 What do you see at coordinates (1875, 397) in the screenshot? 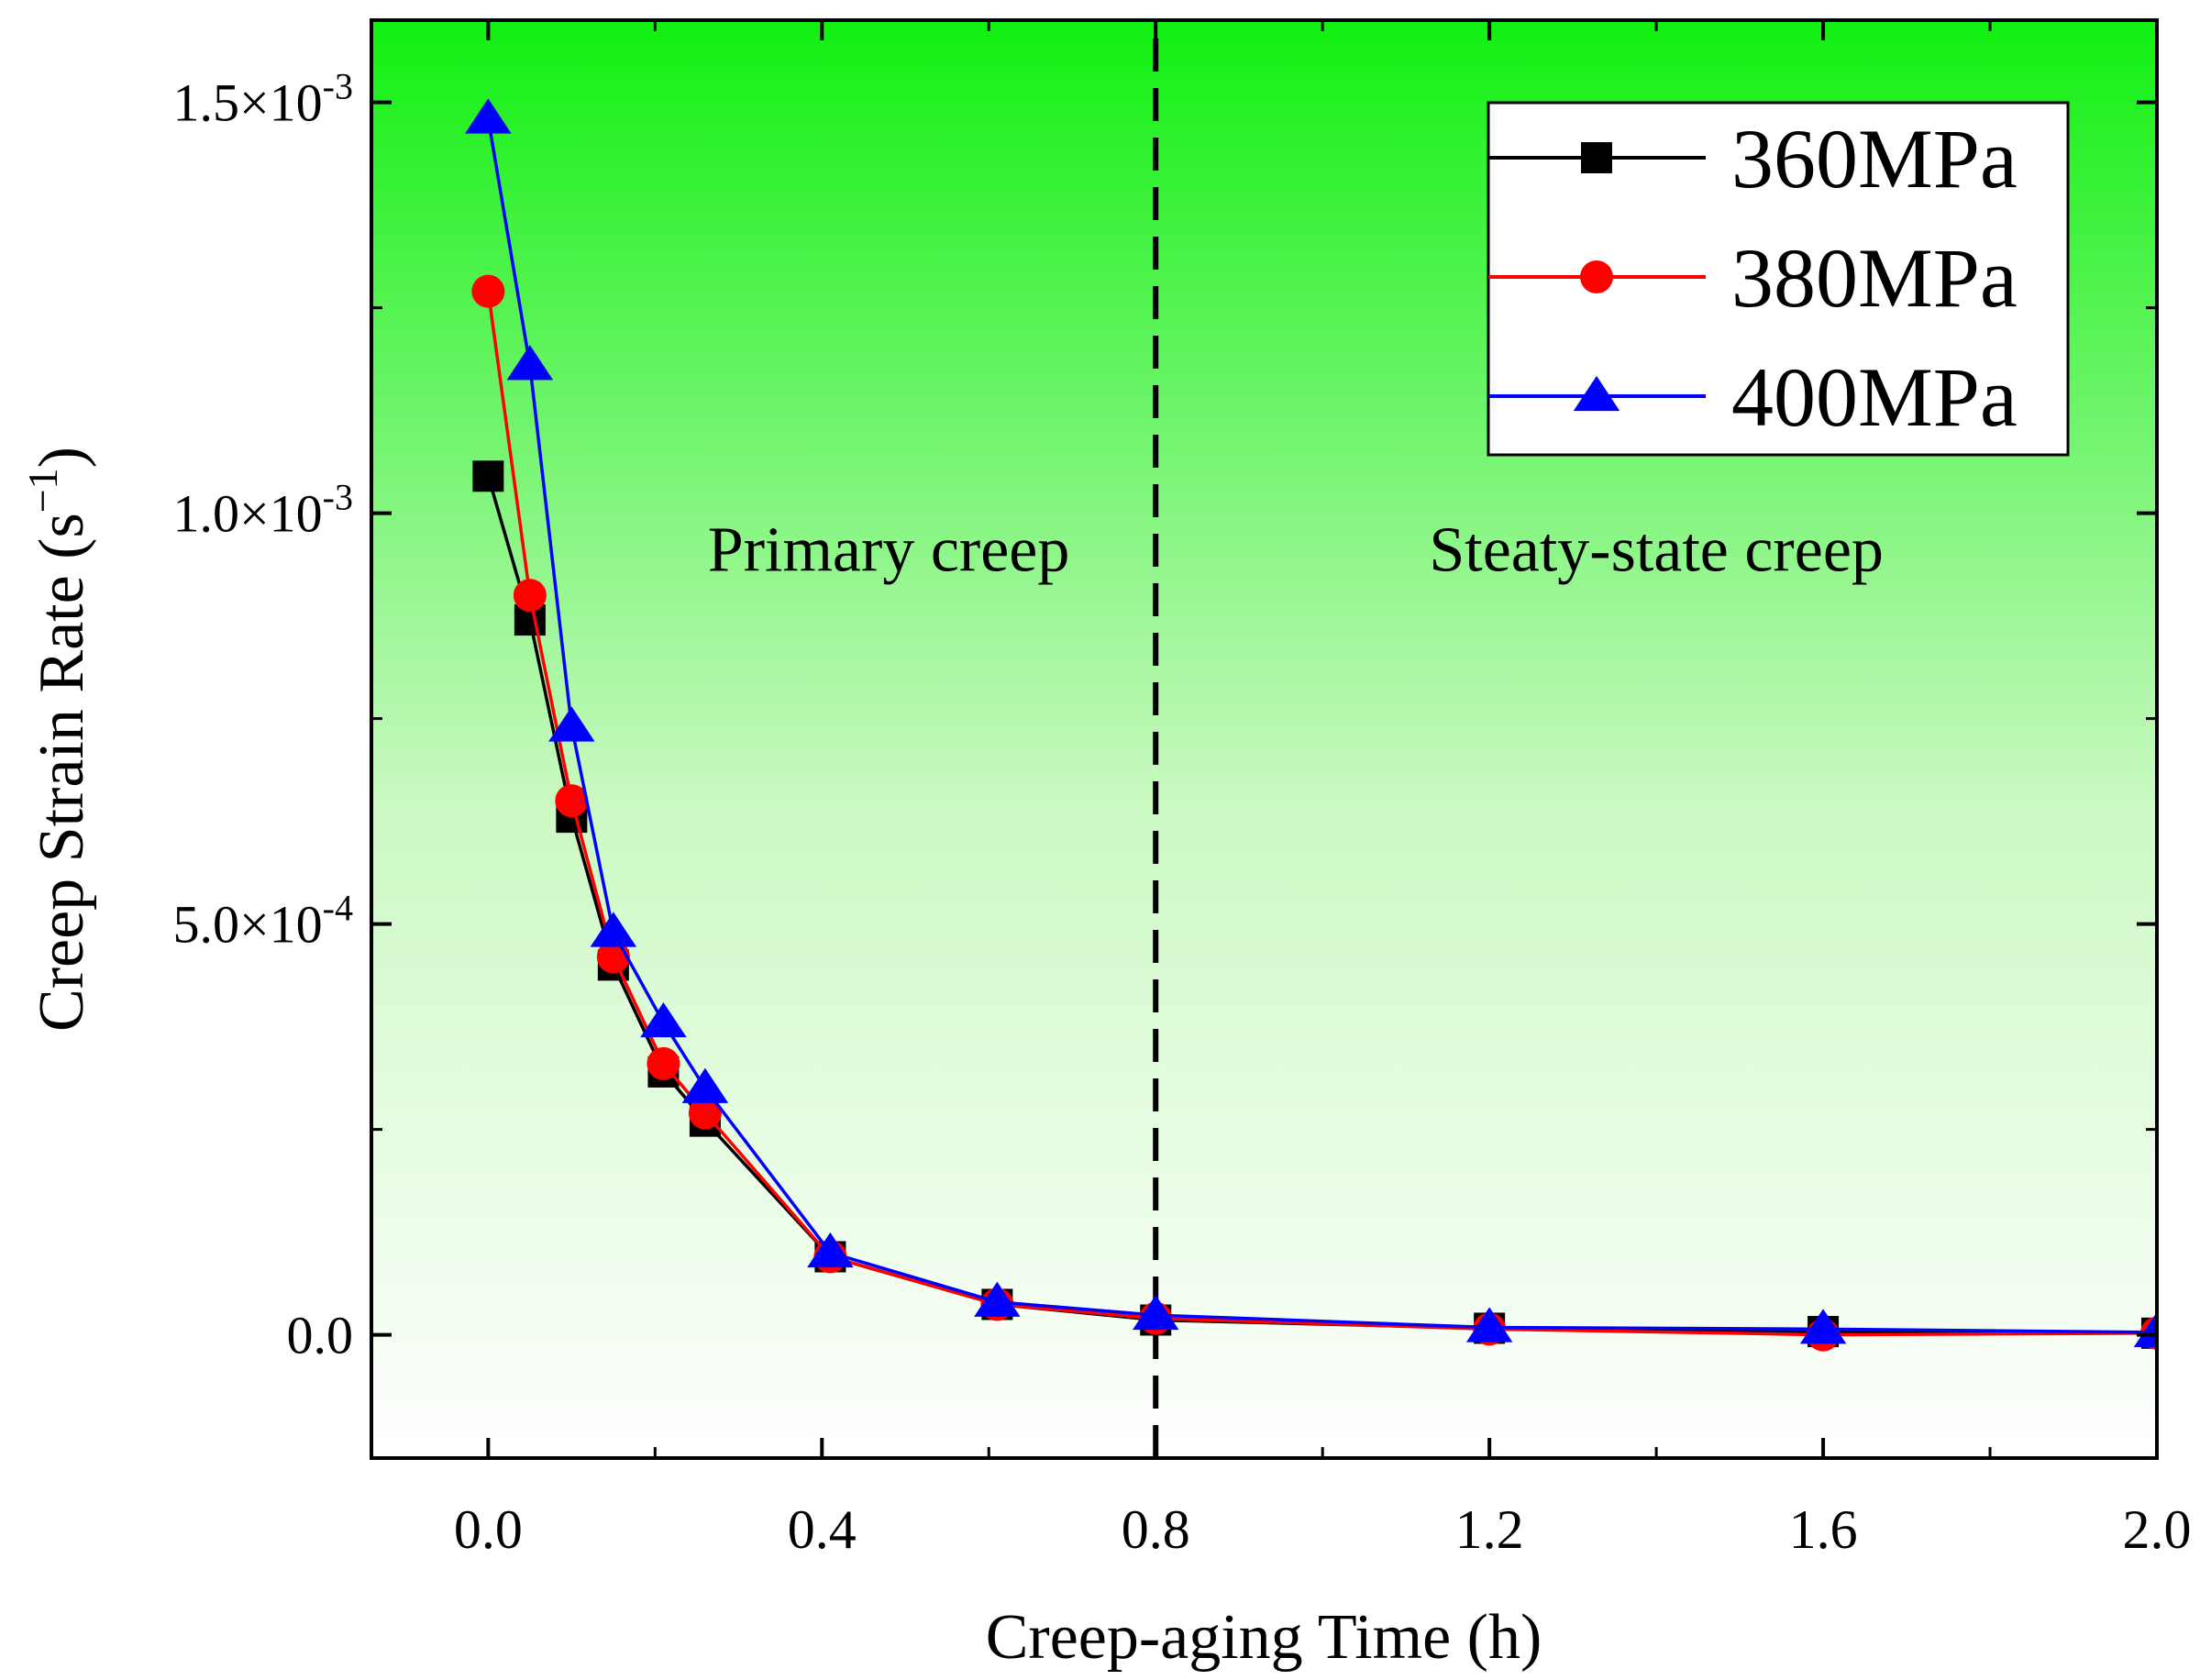
I see `legend-label: 400MPa` at bounding box center [1875, 397].